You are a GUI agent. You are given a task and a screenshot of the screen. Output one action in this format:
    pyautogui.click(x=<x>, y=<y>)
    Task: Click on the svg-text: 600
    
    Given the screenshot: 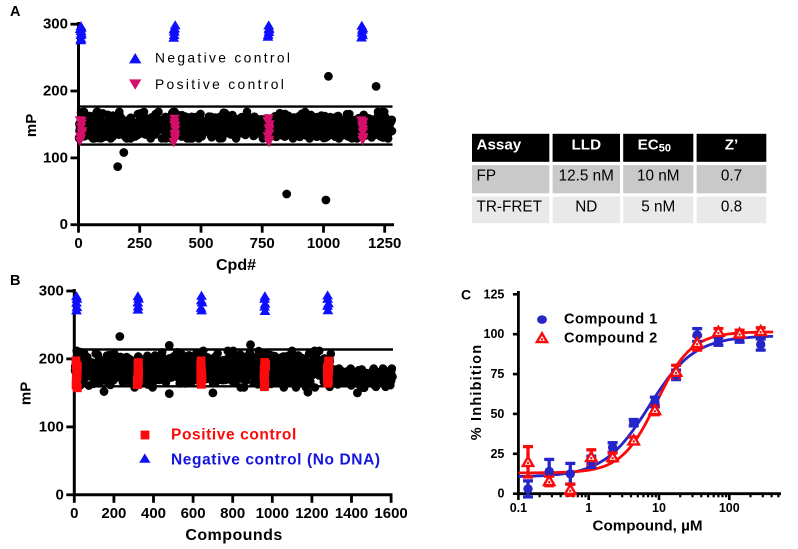 What is the action you would take?
    pyautogui.click(x=193, y=513)
    